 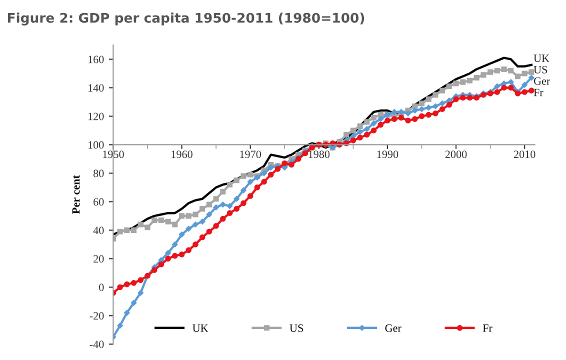 What do you see at coordinates (200, 328) in the screenshot?
I see `legend-label: UK` at bounding box center [200, 328].